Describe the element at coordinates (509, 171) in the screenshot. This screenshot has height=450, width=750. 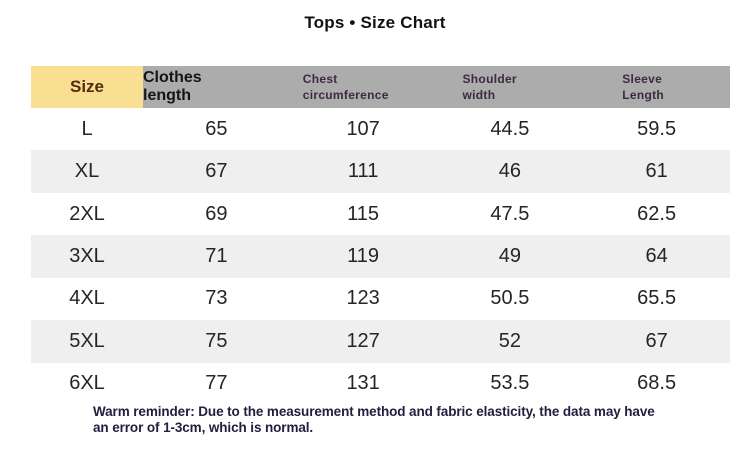
I see `cell-shoulder-width: 46` at that location.